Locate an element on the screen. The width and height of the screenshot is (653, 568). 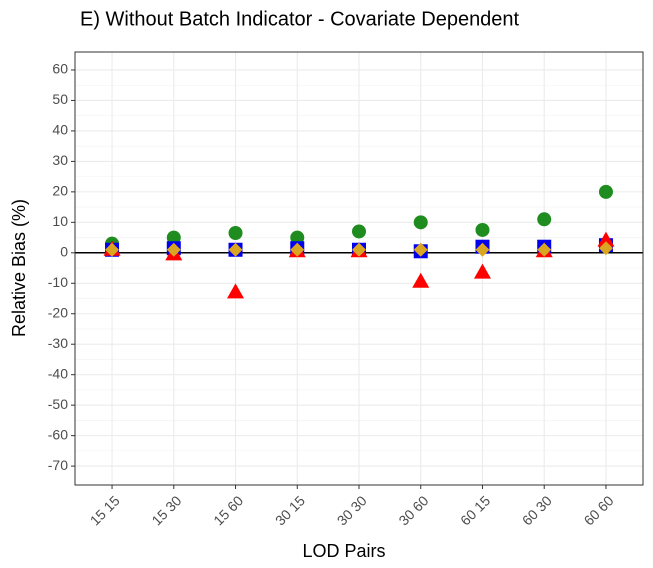
x-tick-label: 60 15 is located at coordinates (475, 510).